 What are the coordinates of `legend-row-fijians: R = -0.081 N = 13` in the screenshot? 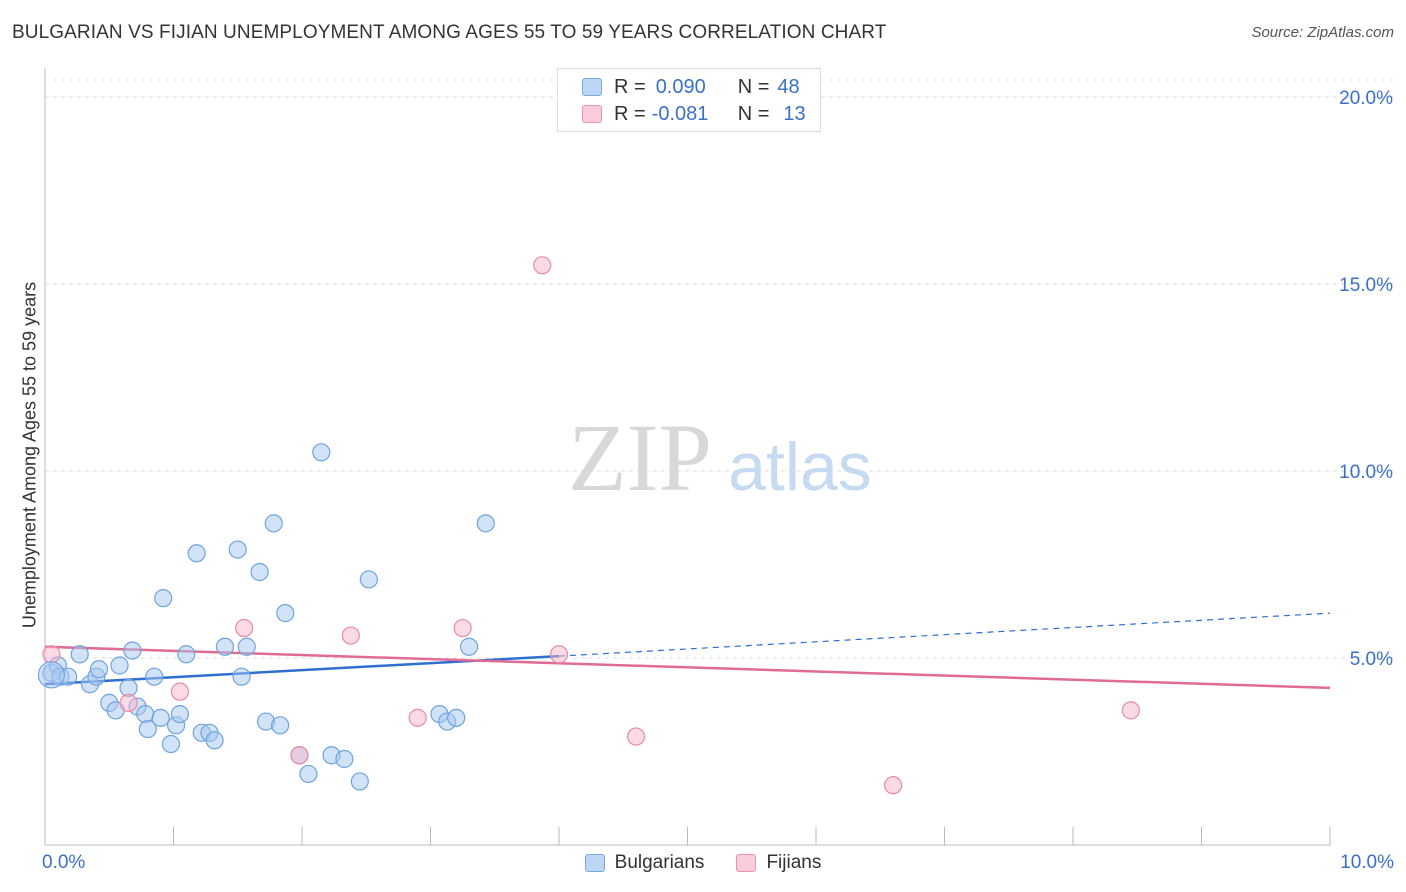 It's located at (694, 114).